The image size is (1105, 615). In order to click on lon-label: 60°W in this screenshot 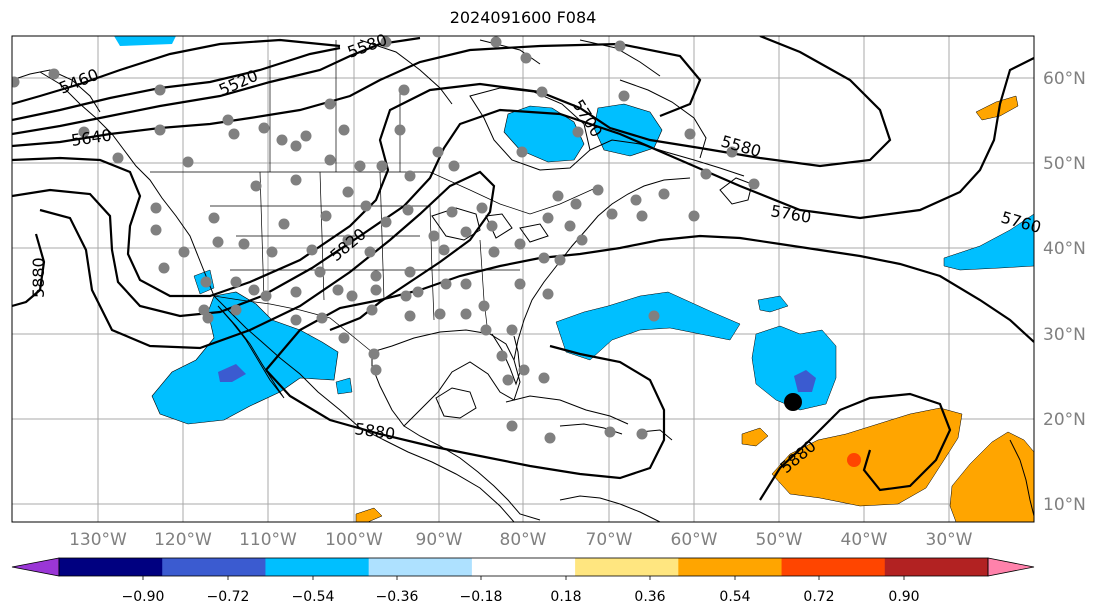, I will do `click(694, 540)`.